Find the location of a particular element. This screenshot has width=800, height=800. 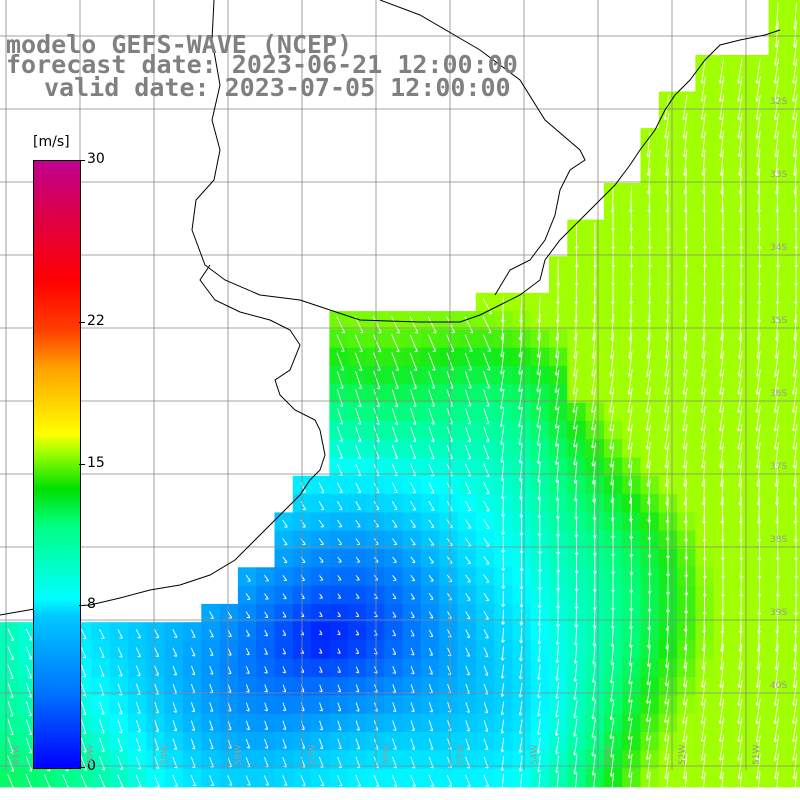

longitude-label: 60W is located at coordinates (91, 754).